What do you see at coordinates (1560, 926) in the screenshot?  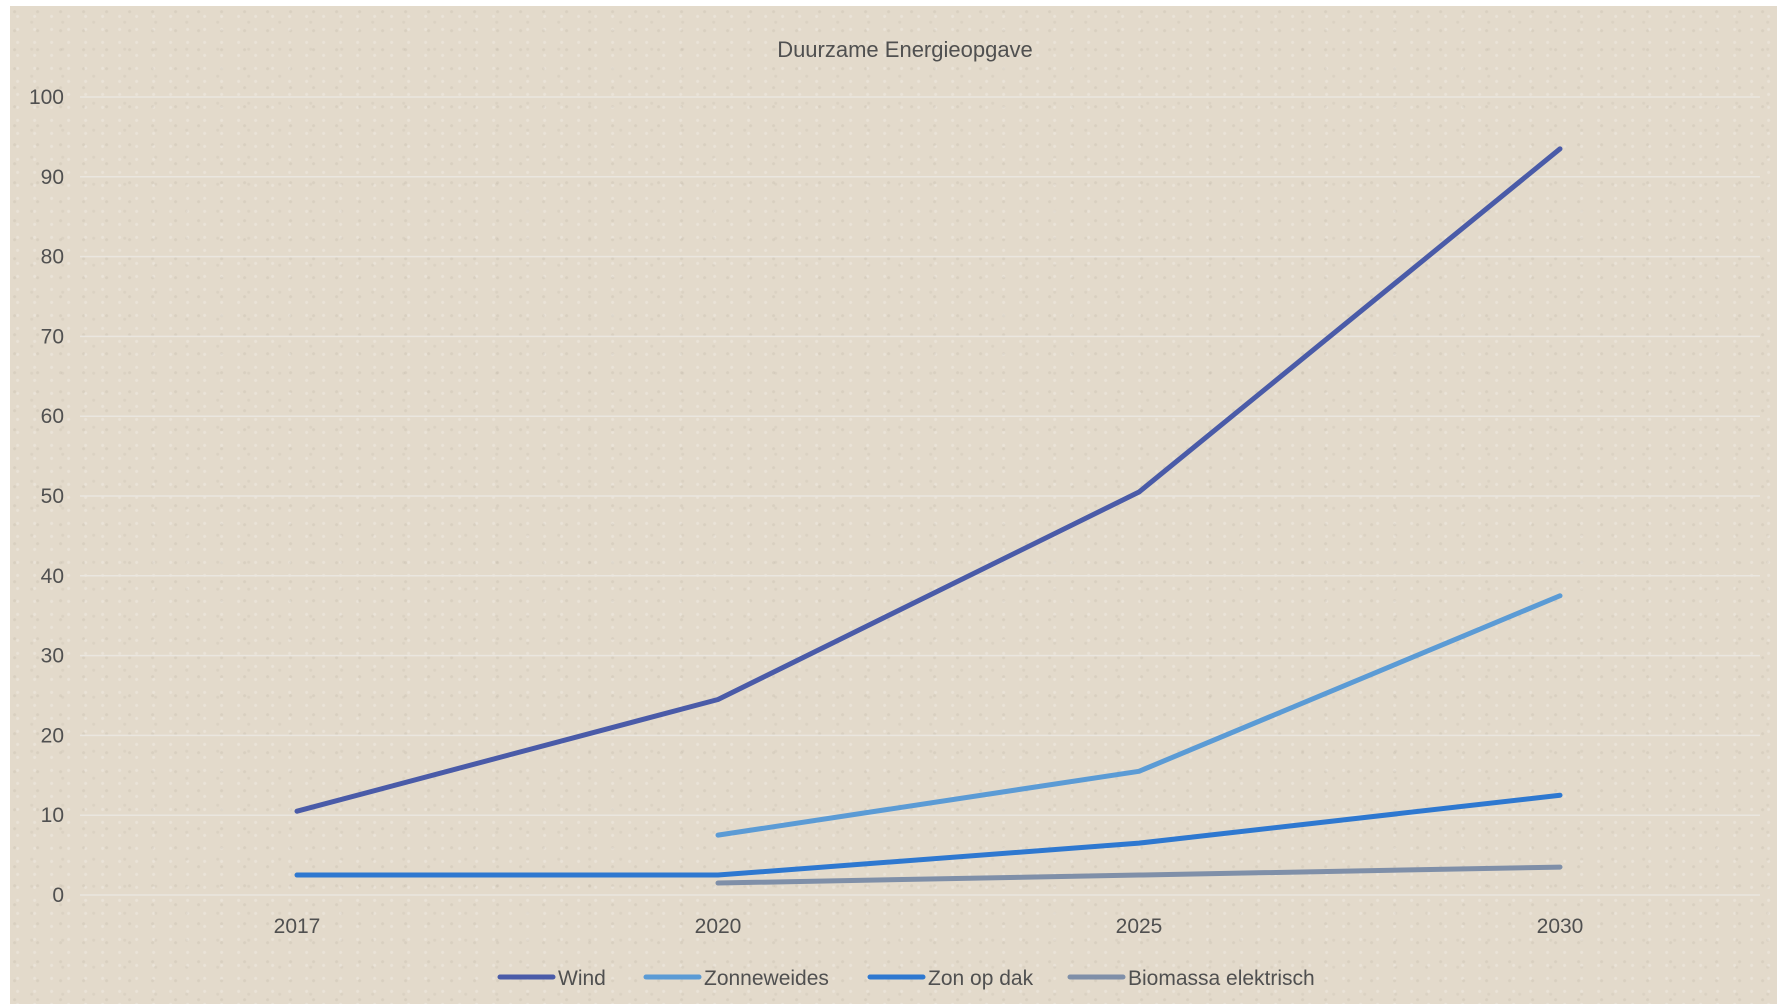 I see `x-tick-label: 2030` at bounding box center [1560, 926].